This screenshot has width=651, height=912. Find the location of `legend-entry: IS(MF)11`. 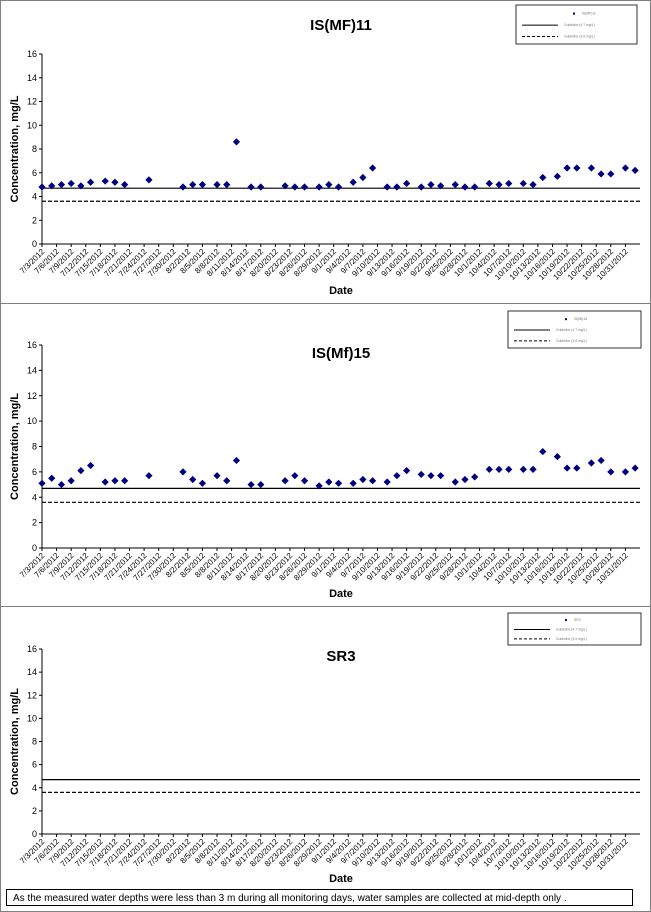

legend-entry: IS(MF)11 is located at coordinates (589, 14).